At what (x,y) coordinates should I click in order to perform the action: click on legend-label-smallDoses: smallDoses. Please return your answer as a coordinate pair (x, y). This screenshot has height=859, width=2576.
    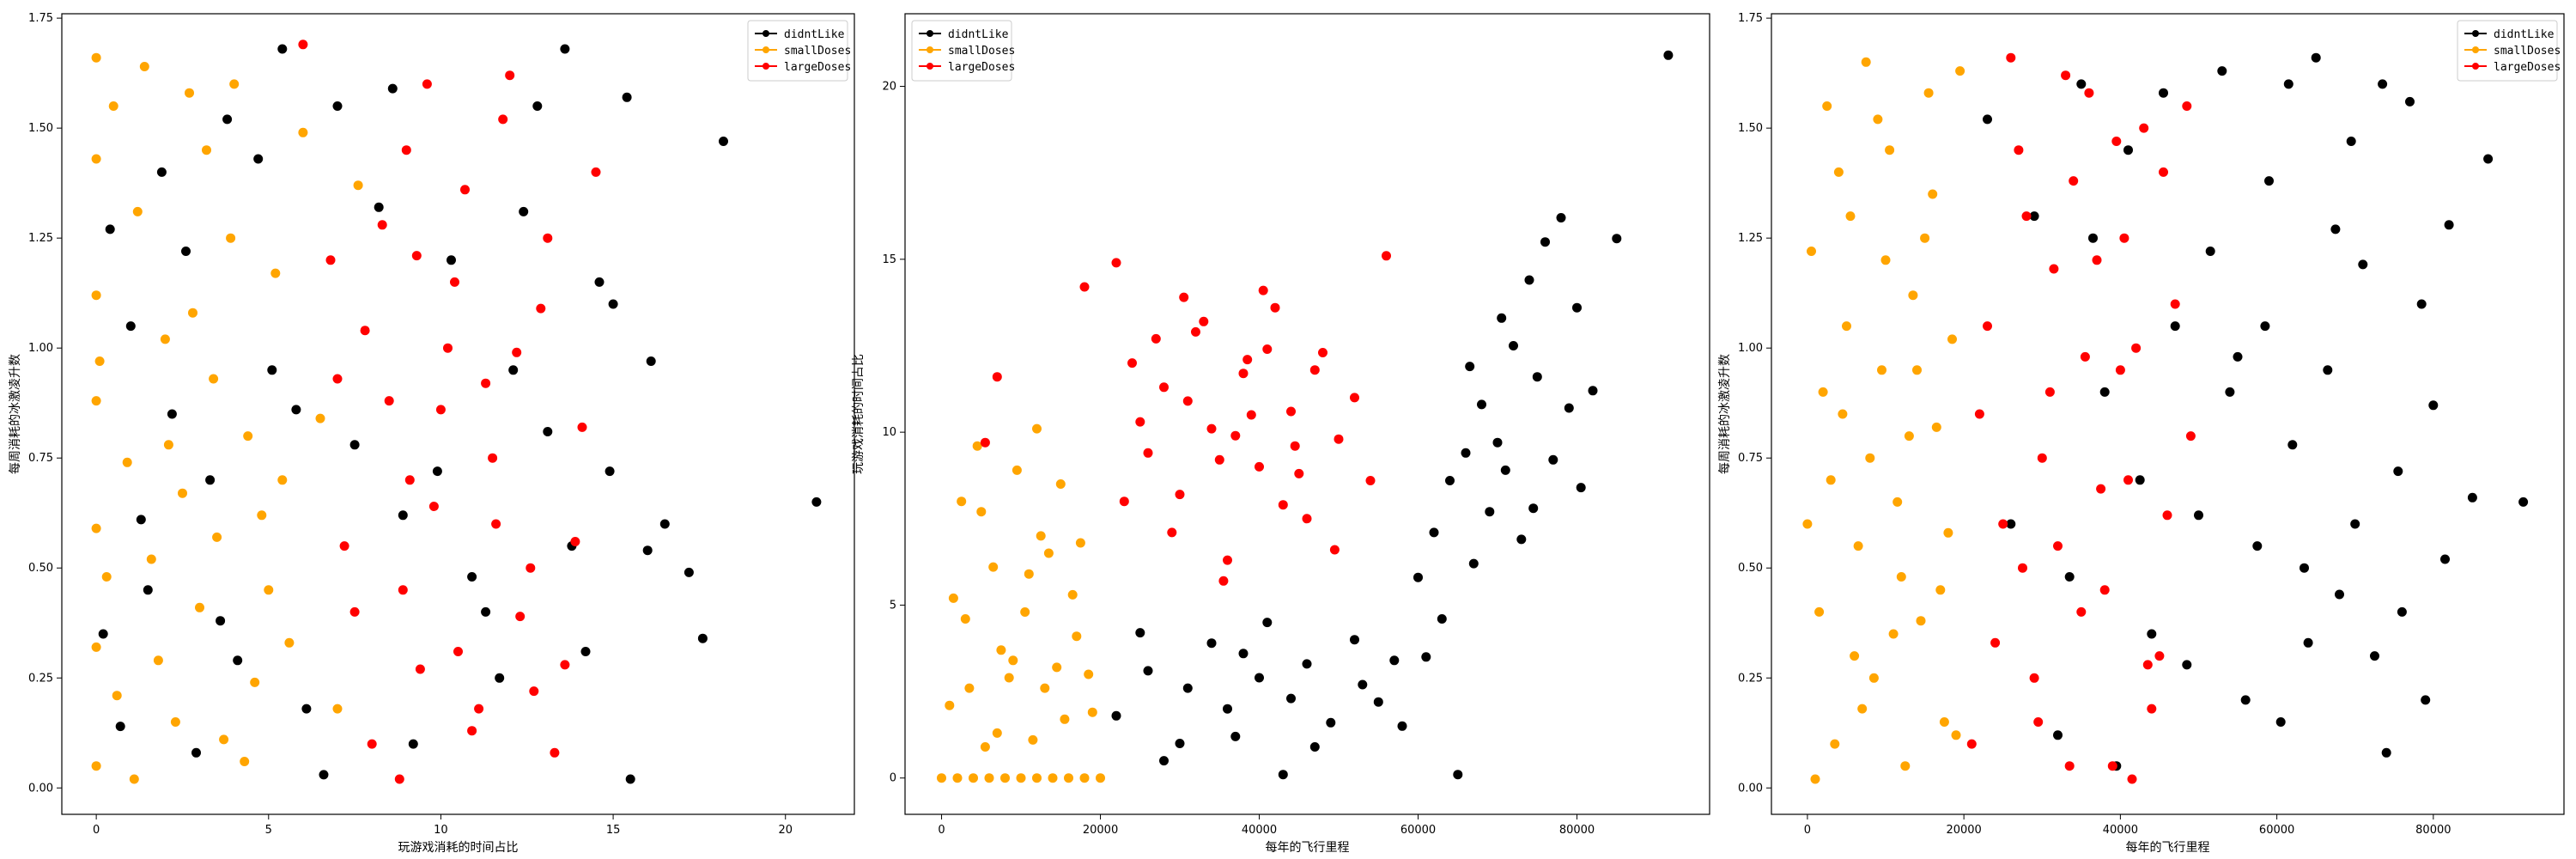
    Looking at the image, I should click on (981, 52).